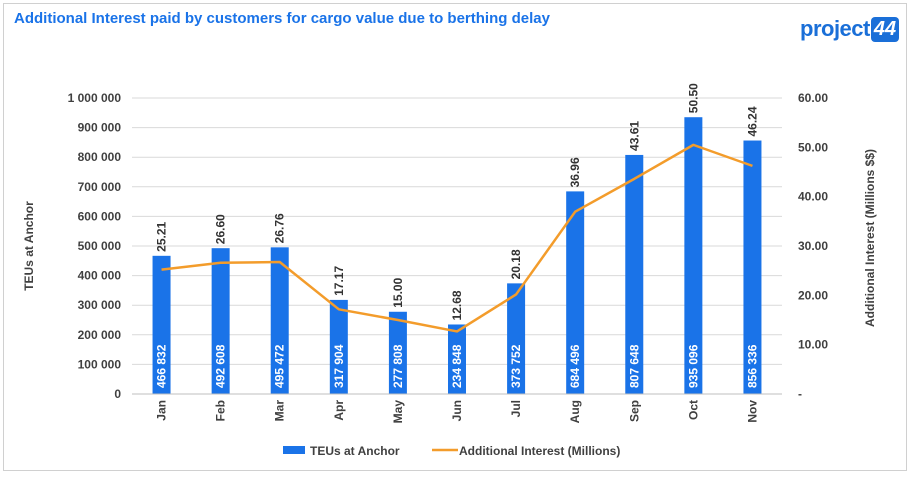 This screenshot has width=912, height=477. Describe the element at coordinates (813, 147) in the screenshot. I see `right-tick-label: 50.00` at that location.